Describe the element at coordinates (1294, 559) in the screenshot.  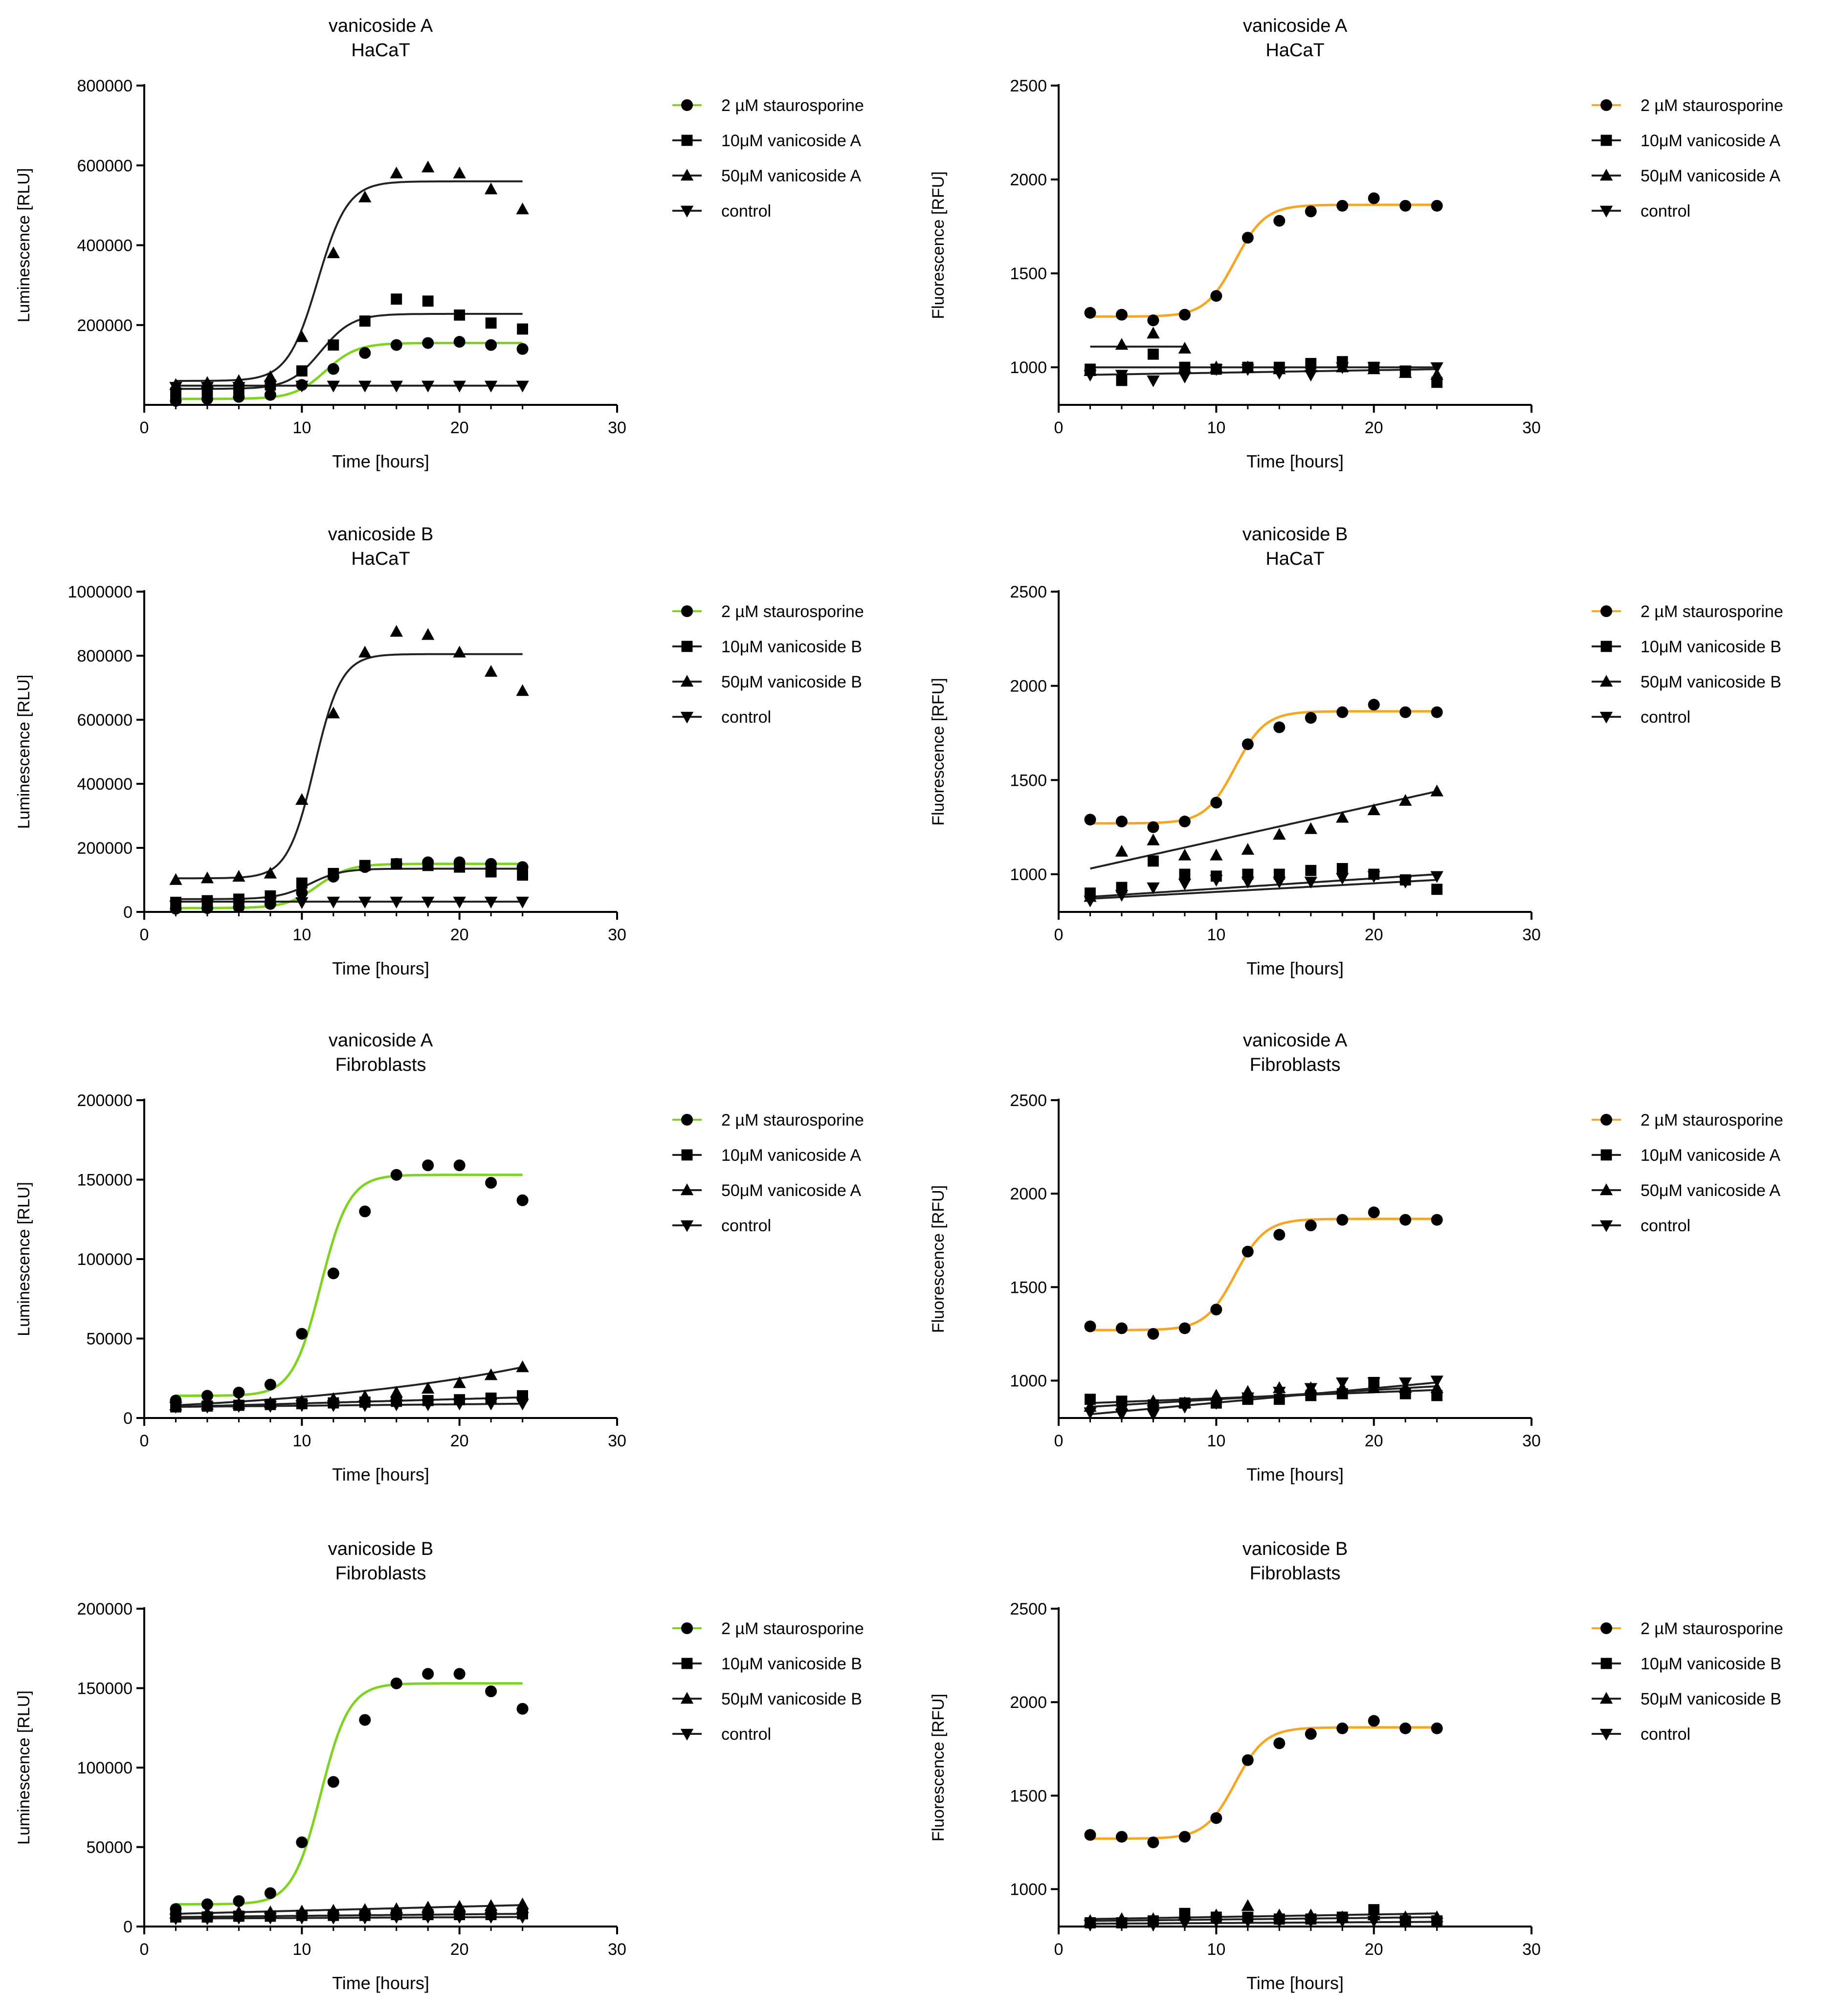
I see `chart-title-line2: HaCaT` at that location.